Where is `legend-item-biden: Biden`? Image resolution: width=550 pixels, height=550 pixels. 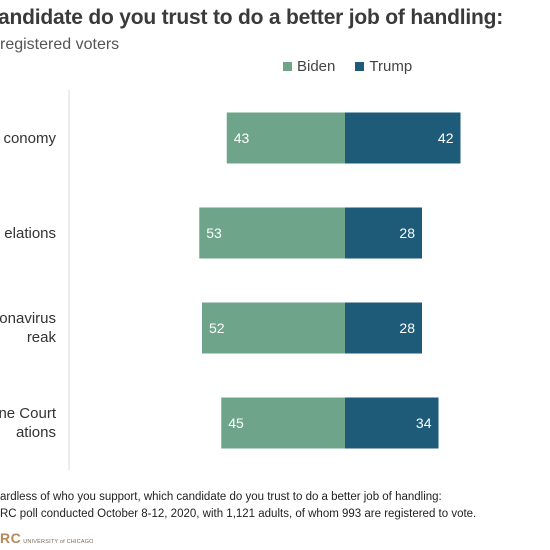
legend-item-biden: Biden is located at coordinates (309, 66).